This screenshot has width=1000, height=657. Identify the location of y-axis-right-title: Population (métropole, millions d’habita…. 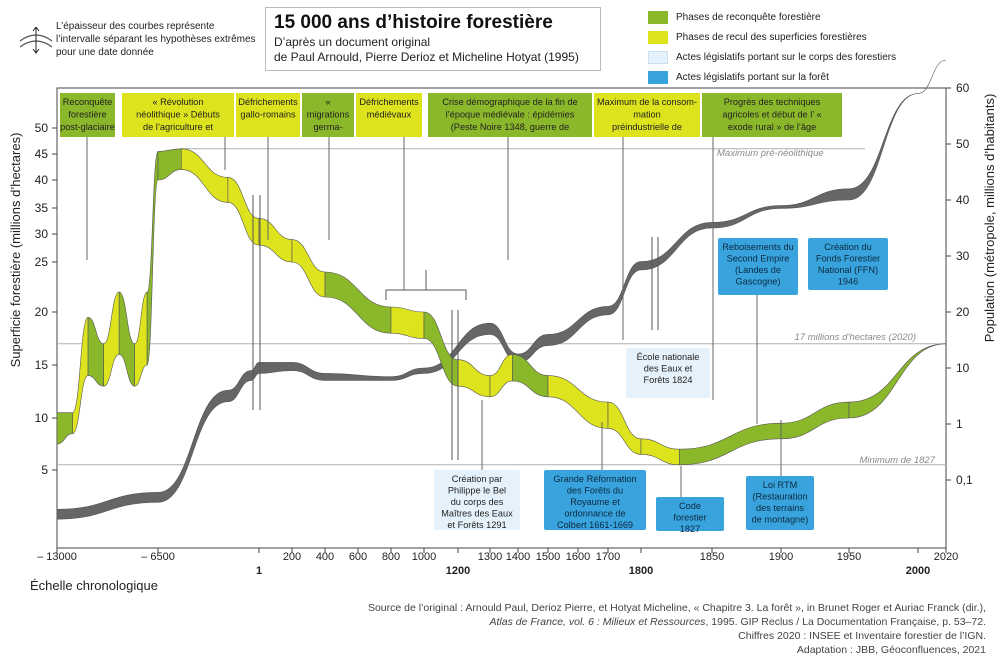
(989, 218).